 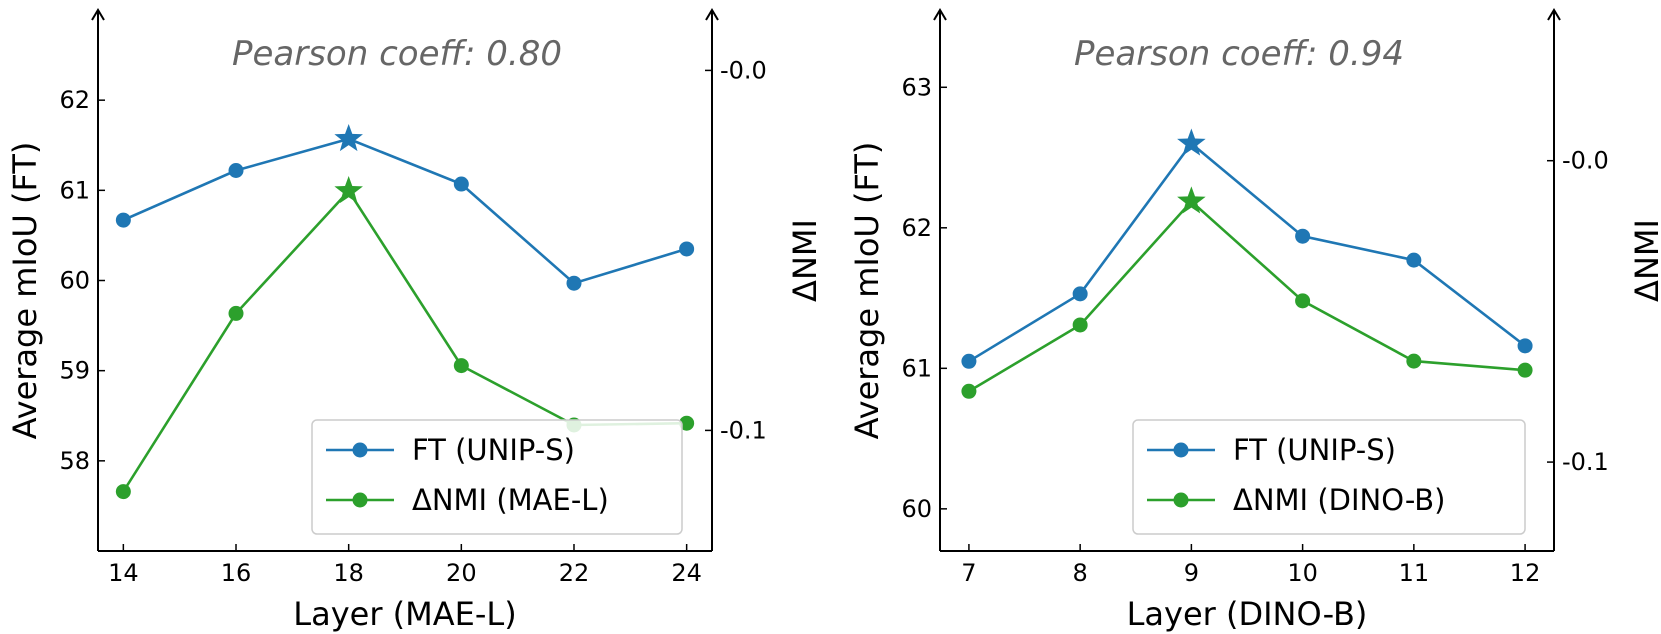 What do you see at coordinates (123, 573) in the screenshot?
I see `x-tick-label: 14` at bounding box center [123, 573].